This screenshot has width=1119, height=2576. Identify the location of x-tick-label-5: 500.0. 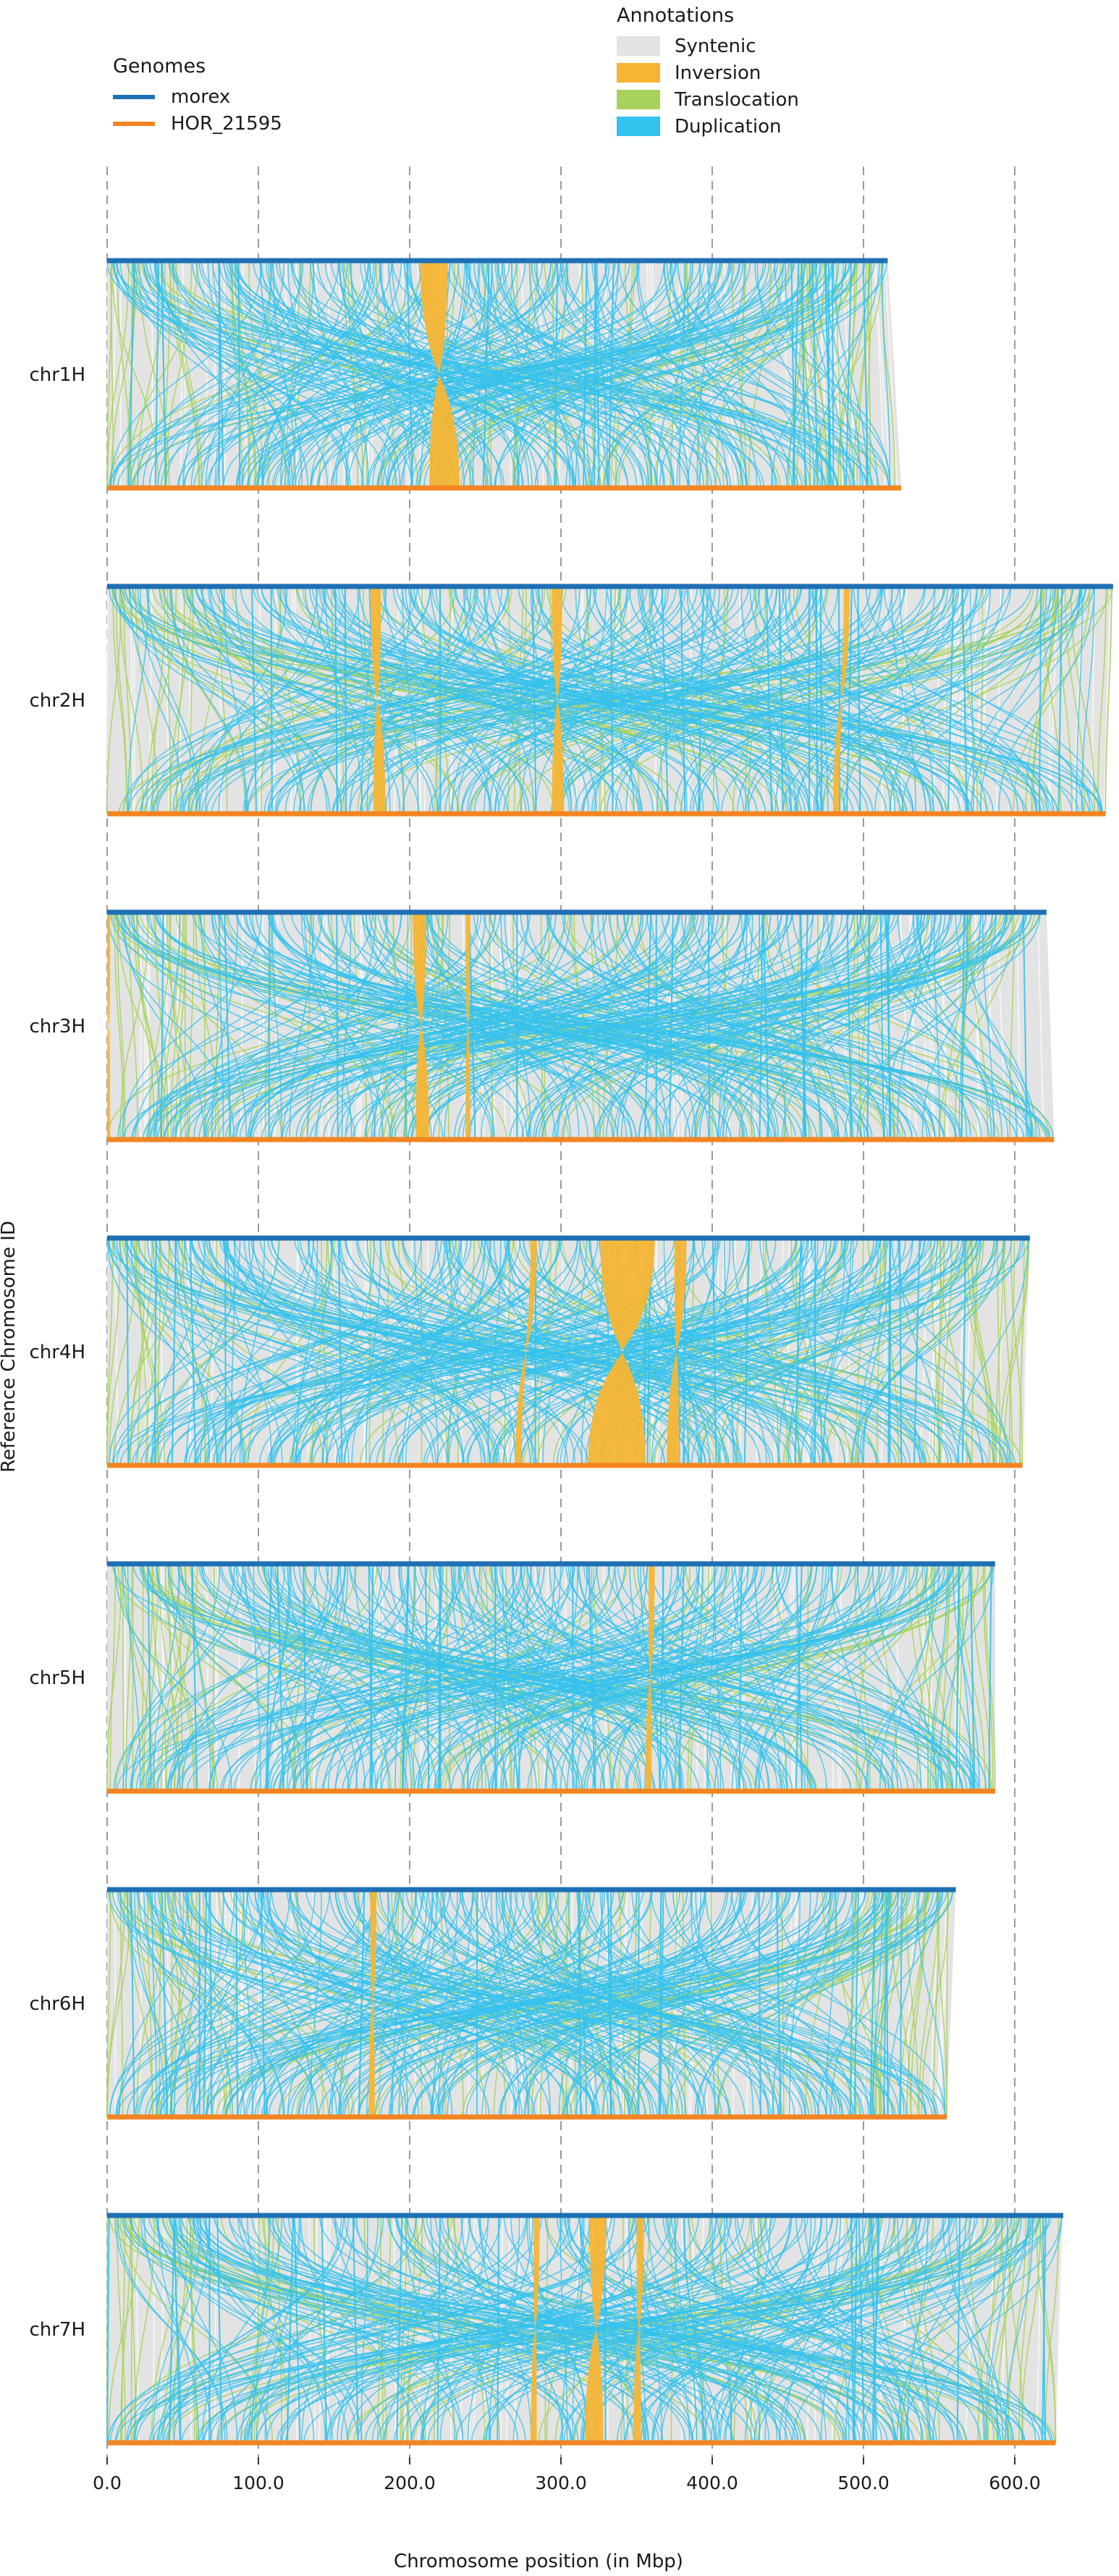
(863, 2482).